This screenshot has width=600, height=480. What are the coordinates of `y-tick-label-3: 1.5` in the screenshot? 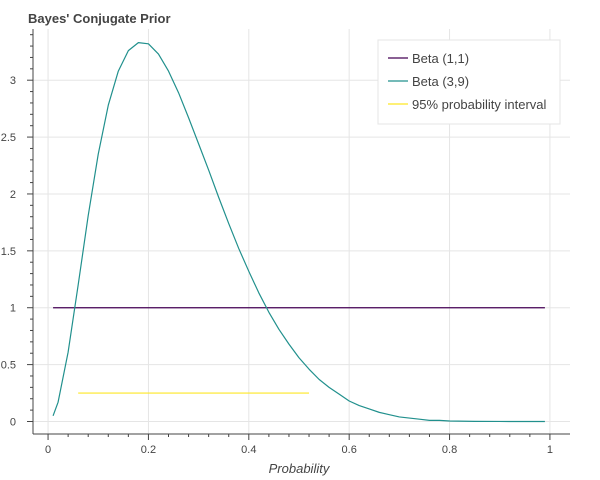 It's located at (8, 252).